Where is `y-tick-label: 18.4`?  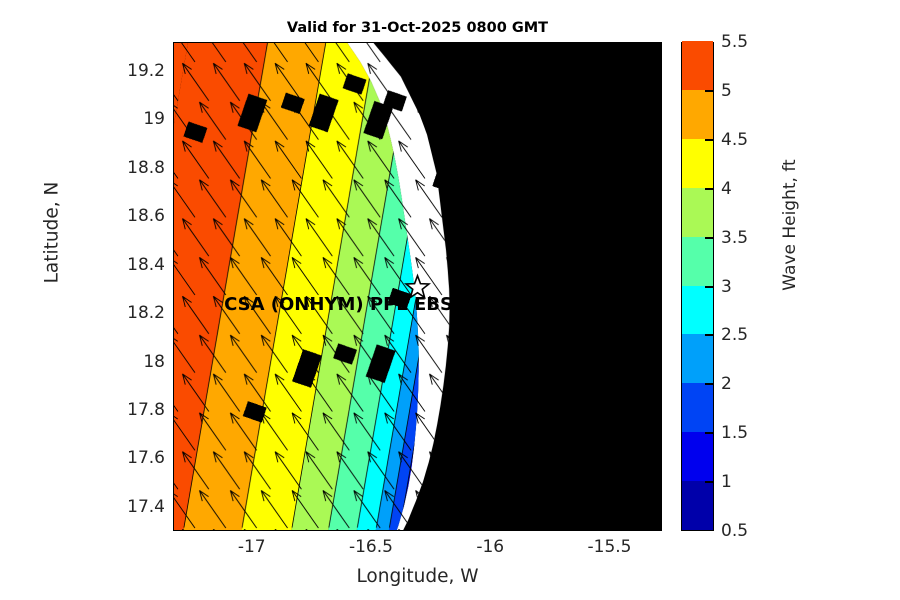
y-tick-label: 18.4 is located at coordinates (146, 264).